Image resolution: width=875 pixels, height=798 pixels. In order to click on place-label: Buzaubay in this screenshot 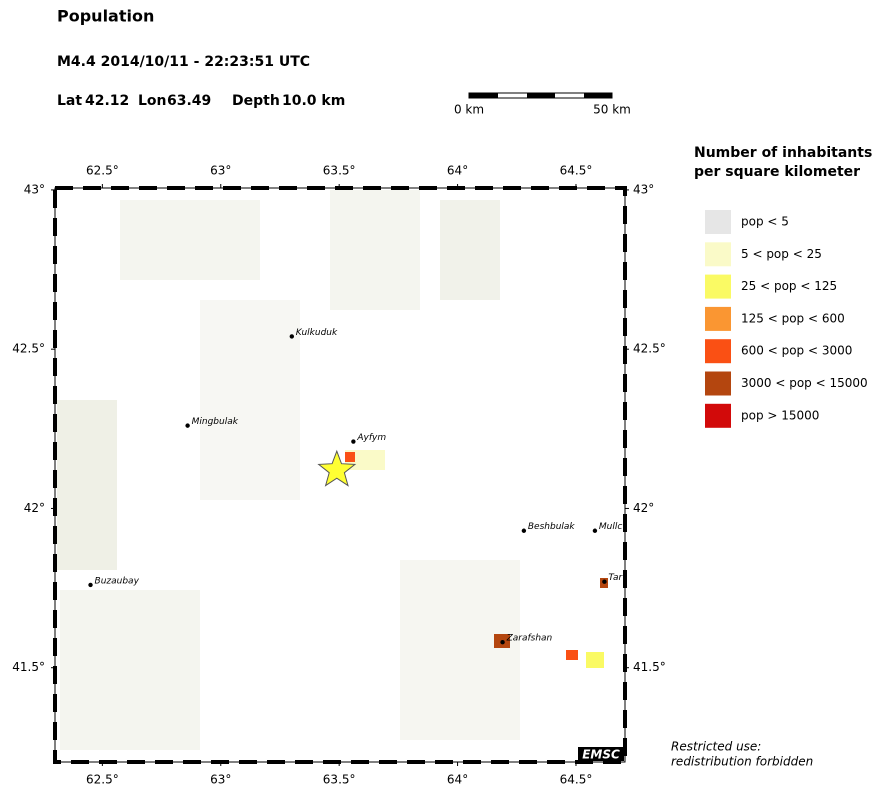, I will do `click(117, 581)`.